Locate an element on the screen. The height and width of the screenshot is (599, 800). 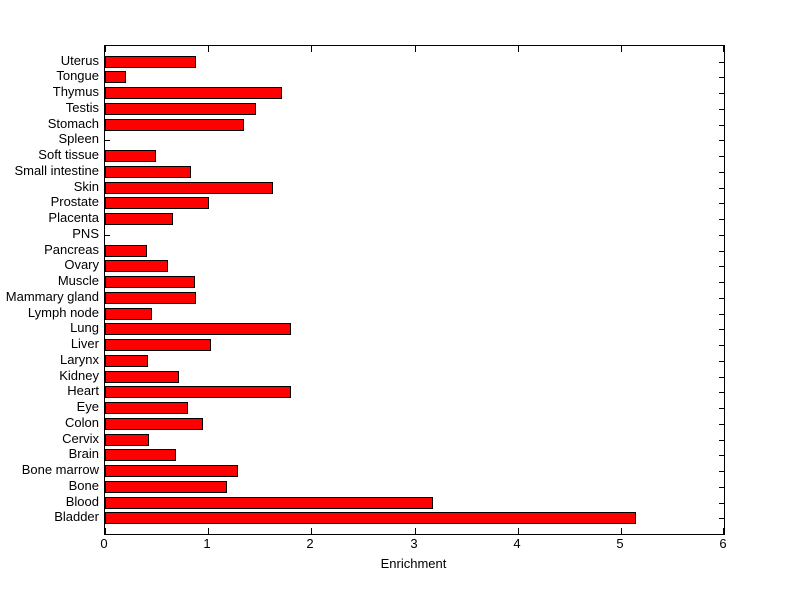
y-tick-left-spleen is located at coordinates (107, 140).